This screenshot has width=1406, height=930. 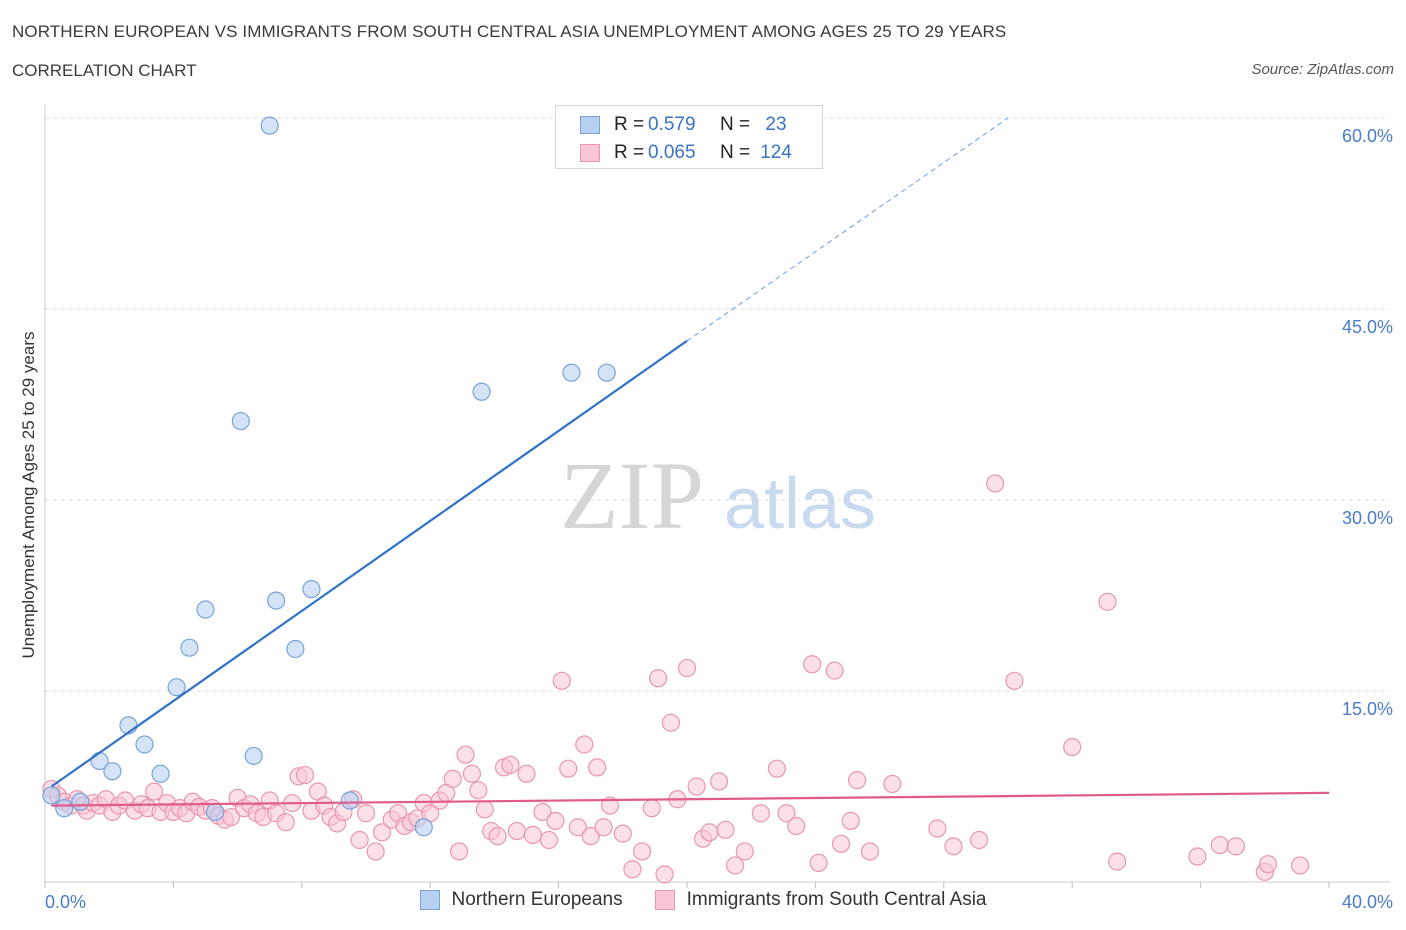 What do you see at coordinates (1367, 518) in the screenshot?
I see `y-tick-label: 30.0%` at bounding box center [1367, 518].